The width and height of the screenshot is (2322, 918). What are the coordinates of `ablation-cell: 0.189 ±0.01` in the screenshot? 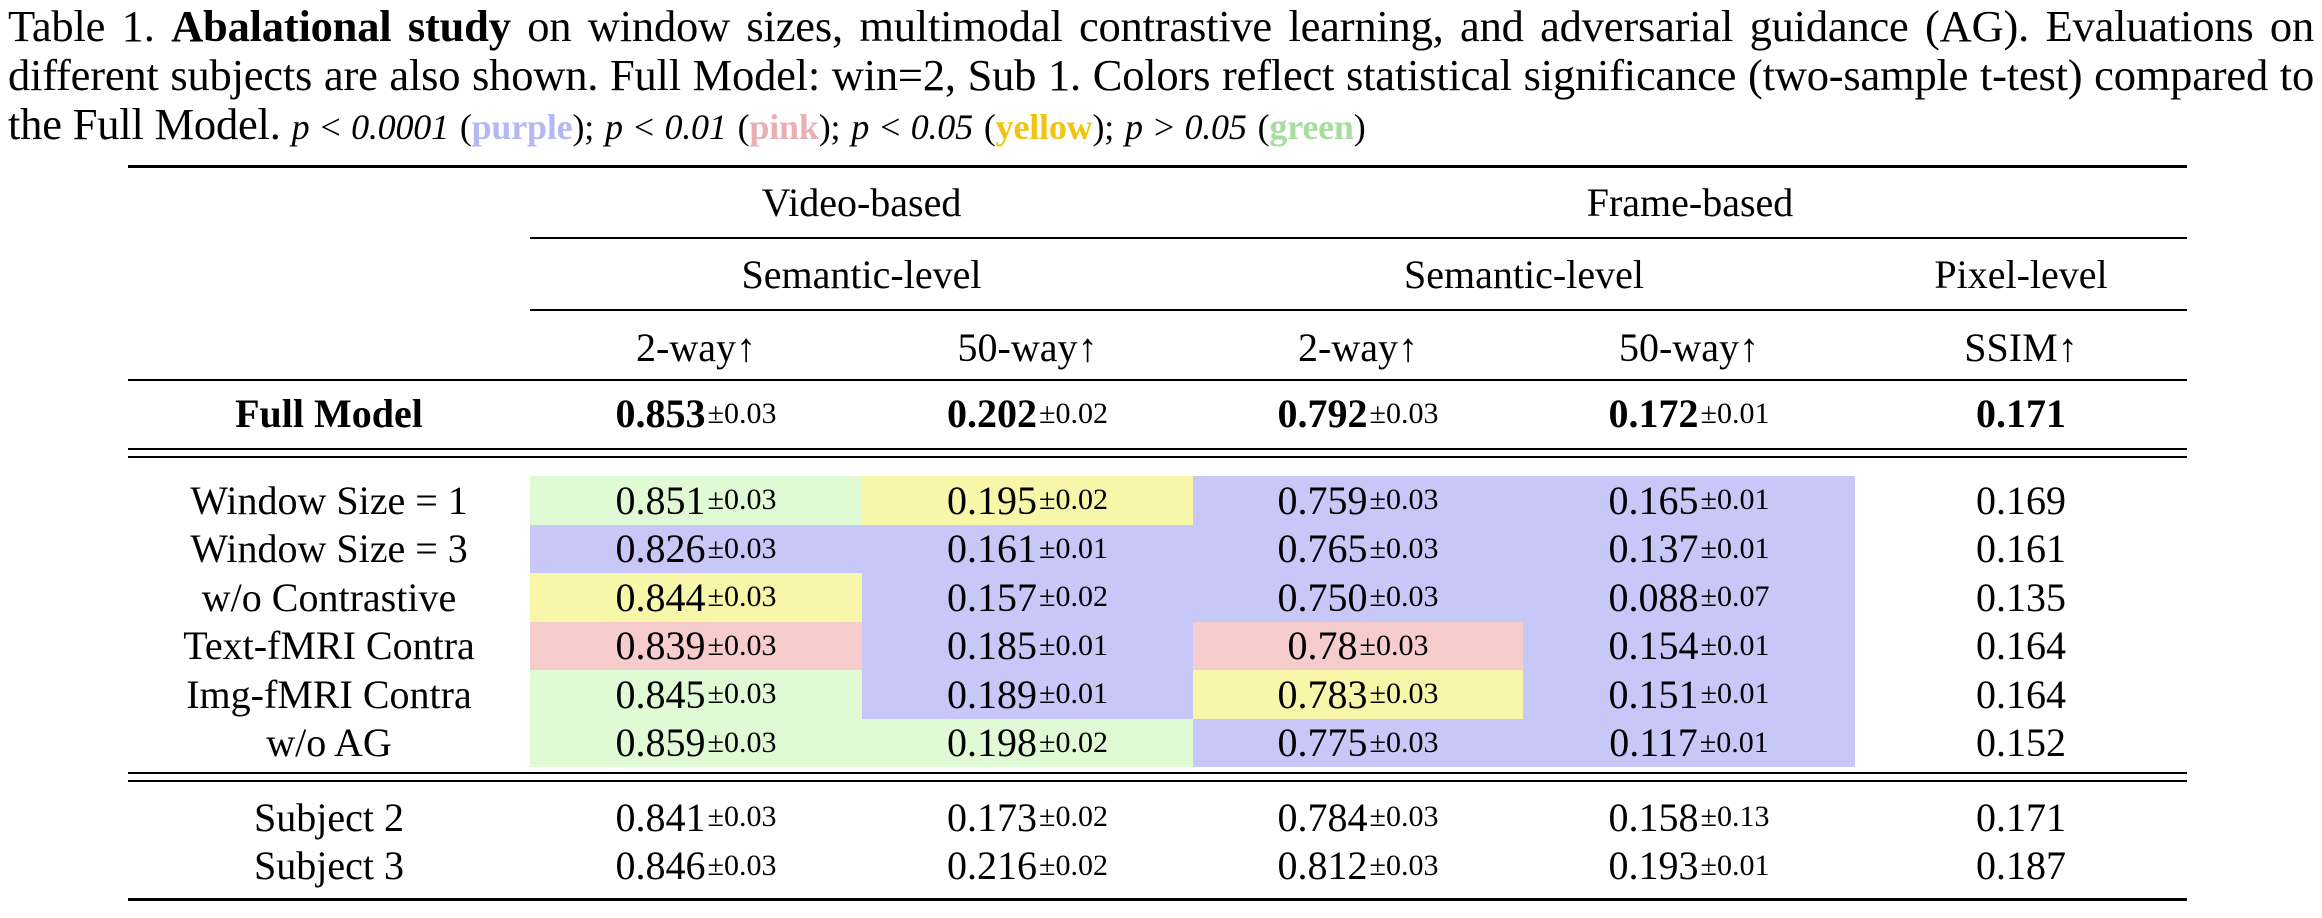 It's located at (1027, 694).